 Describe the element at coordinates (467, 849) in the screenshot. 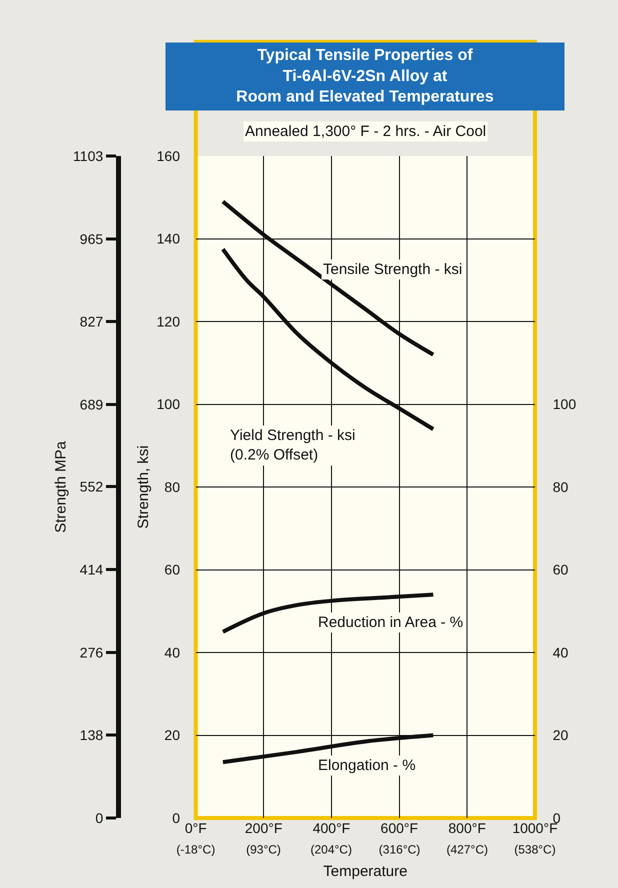

I see `x2-tick-label: (427°C)` at that location.